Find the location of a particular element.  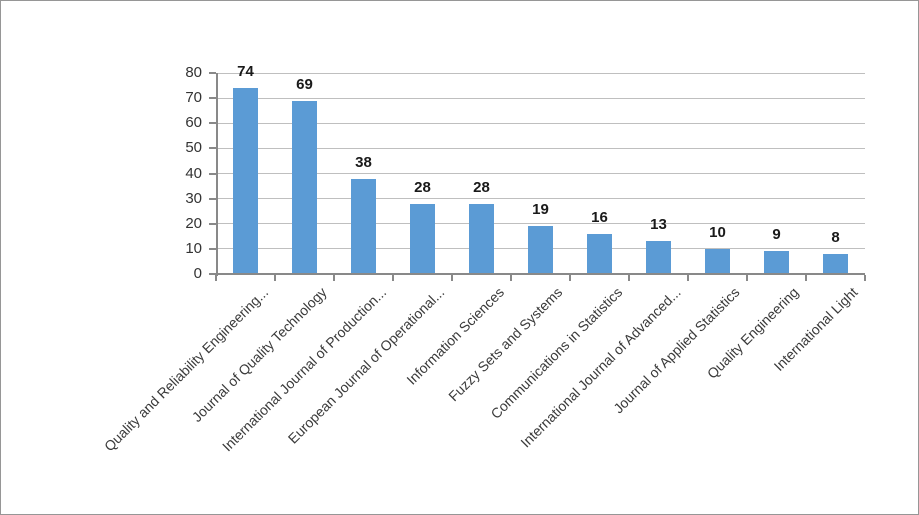

x-axis-line is located at coordinates (540, 274).